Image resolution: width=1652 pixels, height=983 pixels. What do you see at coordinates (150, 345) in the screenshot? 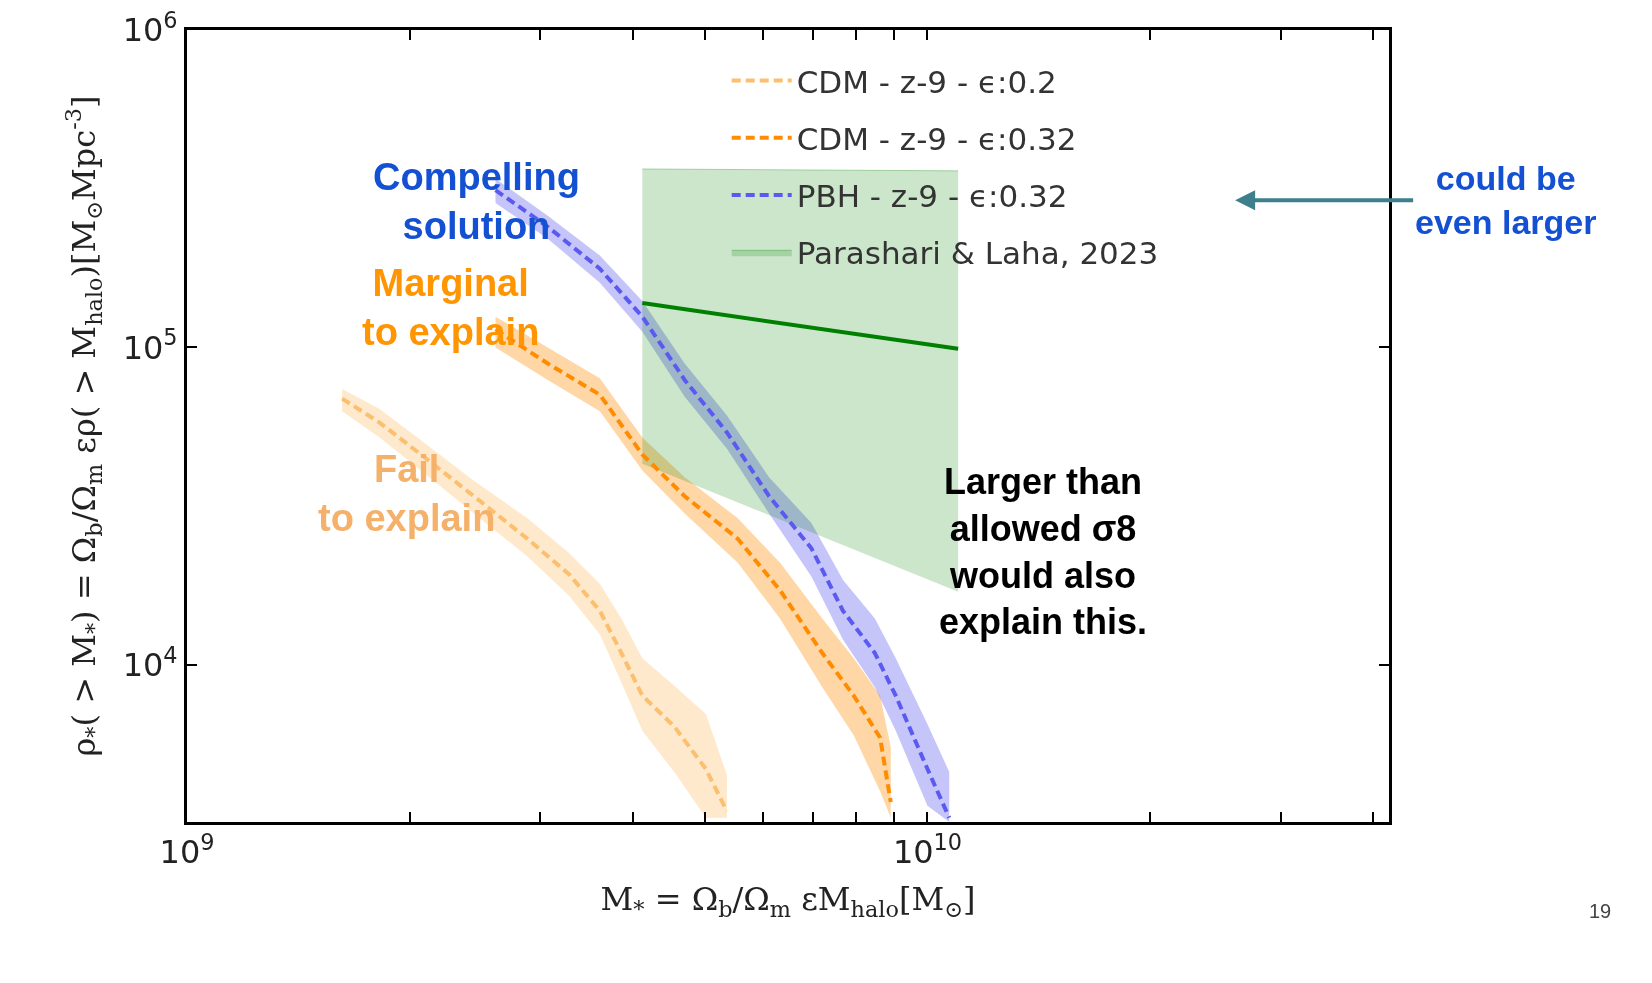
I see `y-tick-label: 10$^{5}$` at bounding box center [150, 345].